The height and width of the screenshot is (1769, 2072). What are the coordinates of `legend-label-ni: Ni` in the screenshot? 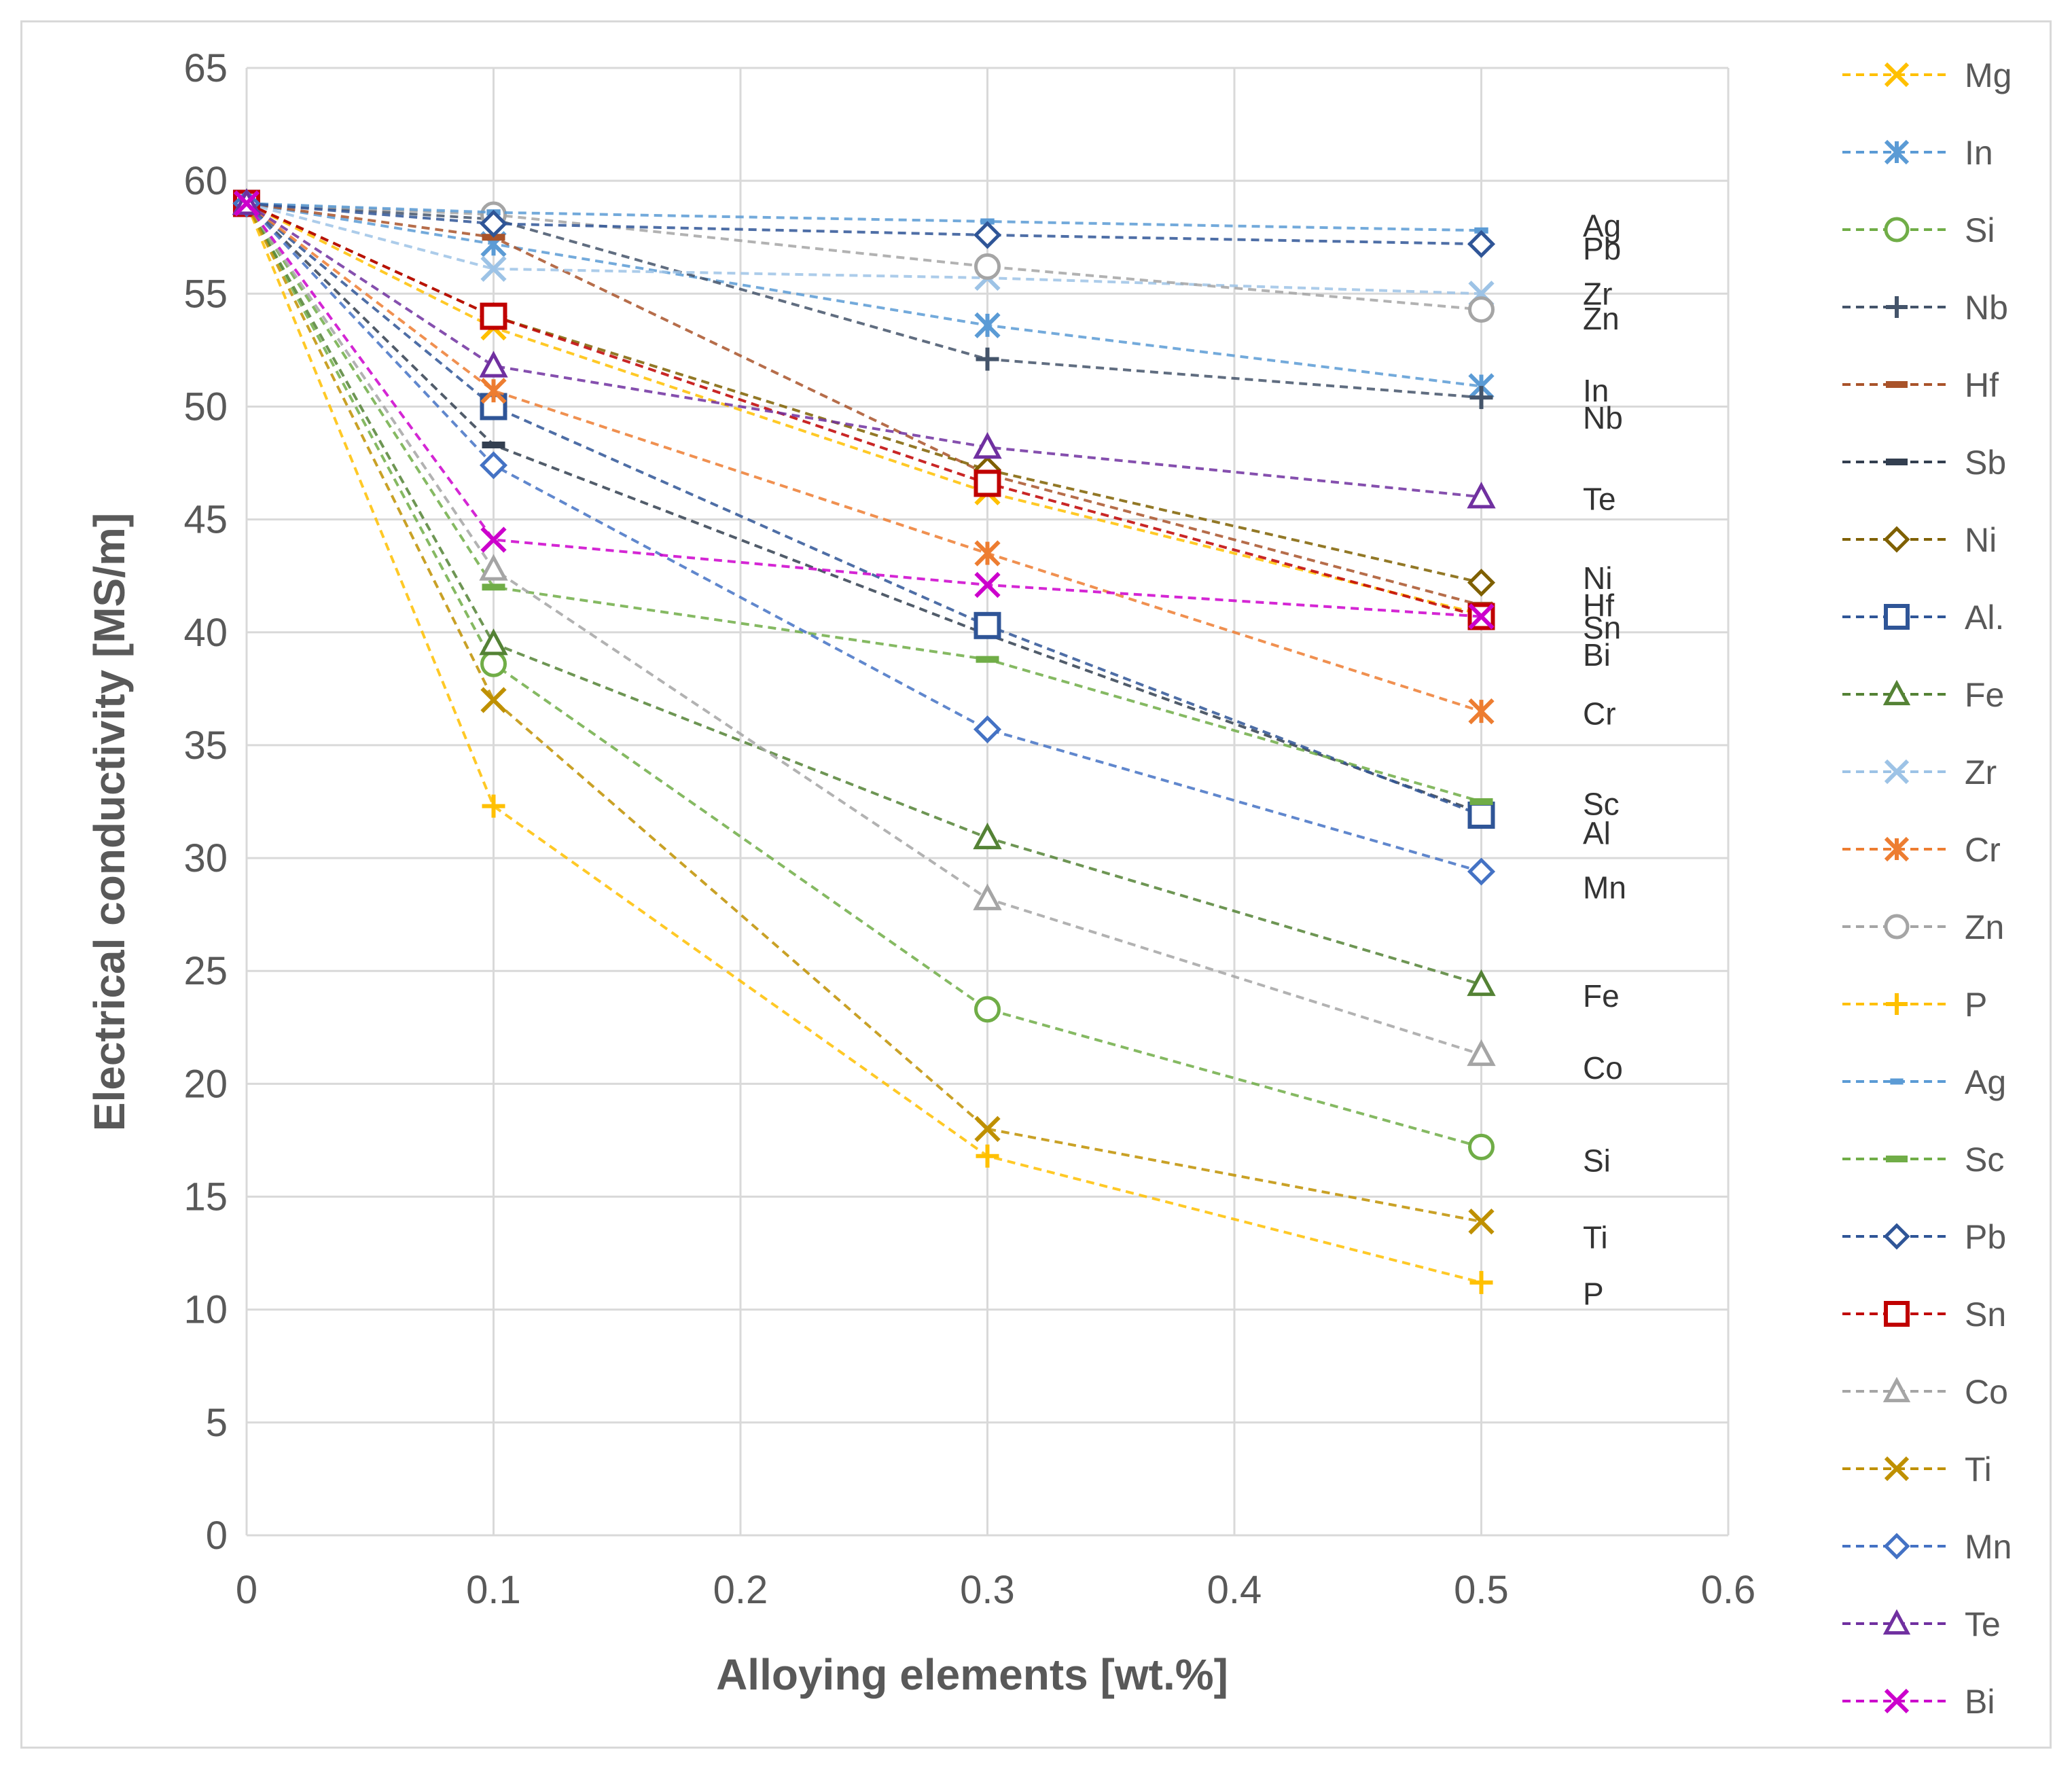 It's located at (1981, 540).